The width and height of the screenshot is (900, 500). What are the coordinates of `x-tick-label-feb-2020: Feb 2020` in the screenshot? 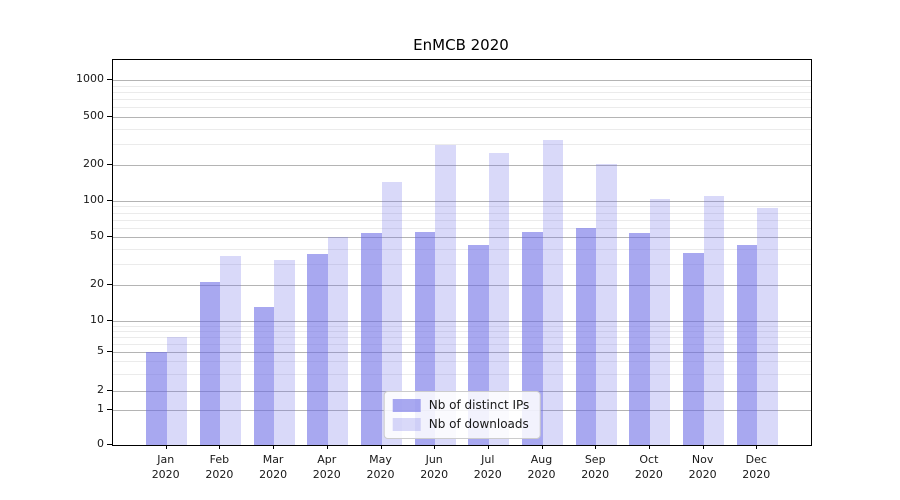 It's located at (219, 467).